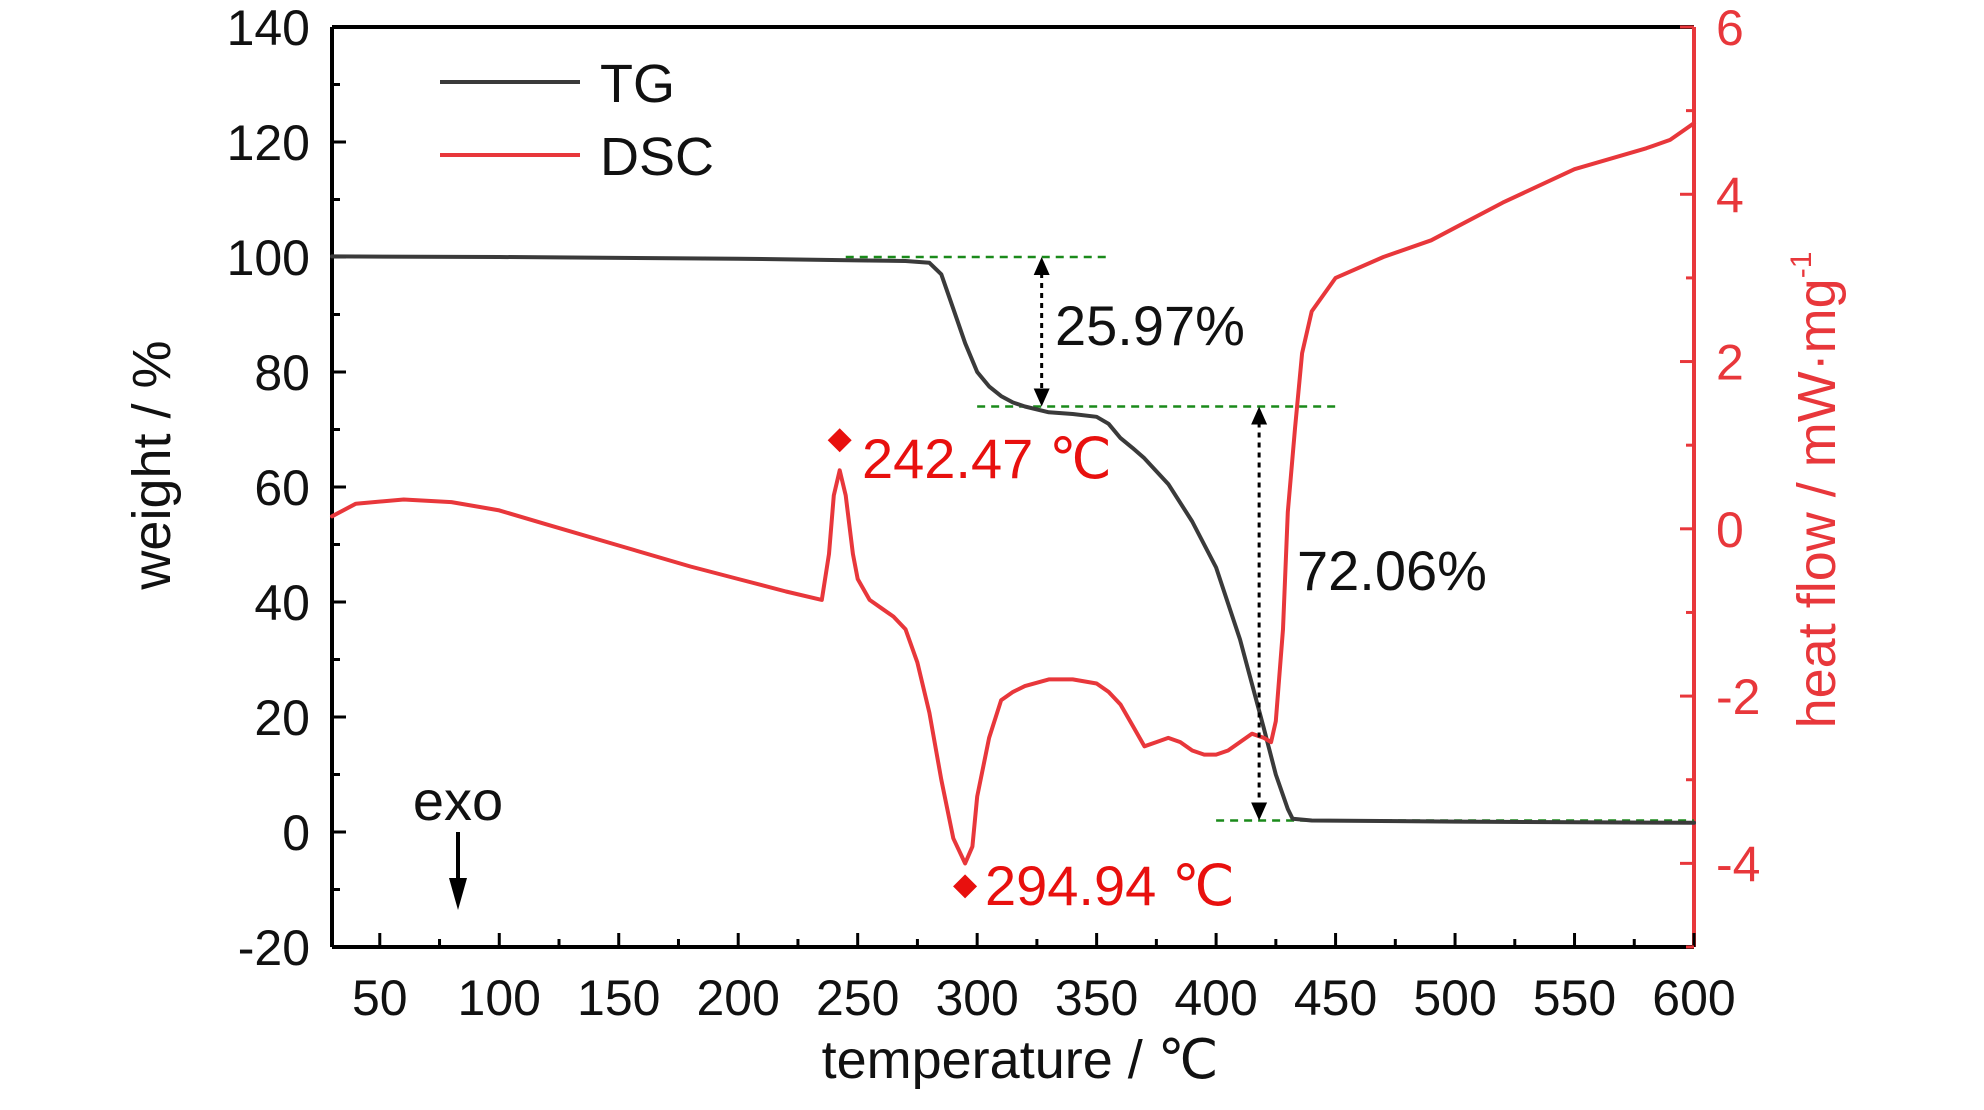  Describe the element at coordinates (282, 488) in the screenshot. I see `y-left-tick-label: 60` at that location.